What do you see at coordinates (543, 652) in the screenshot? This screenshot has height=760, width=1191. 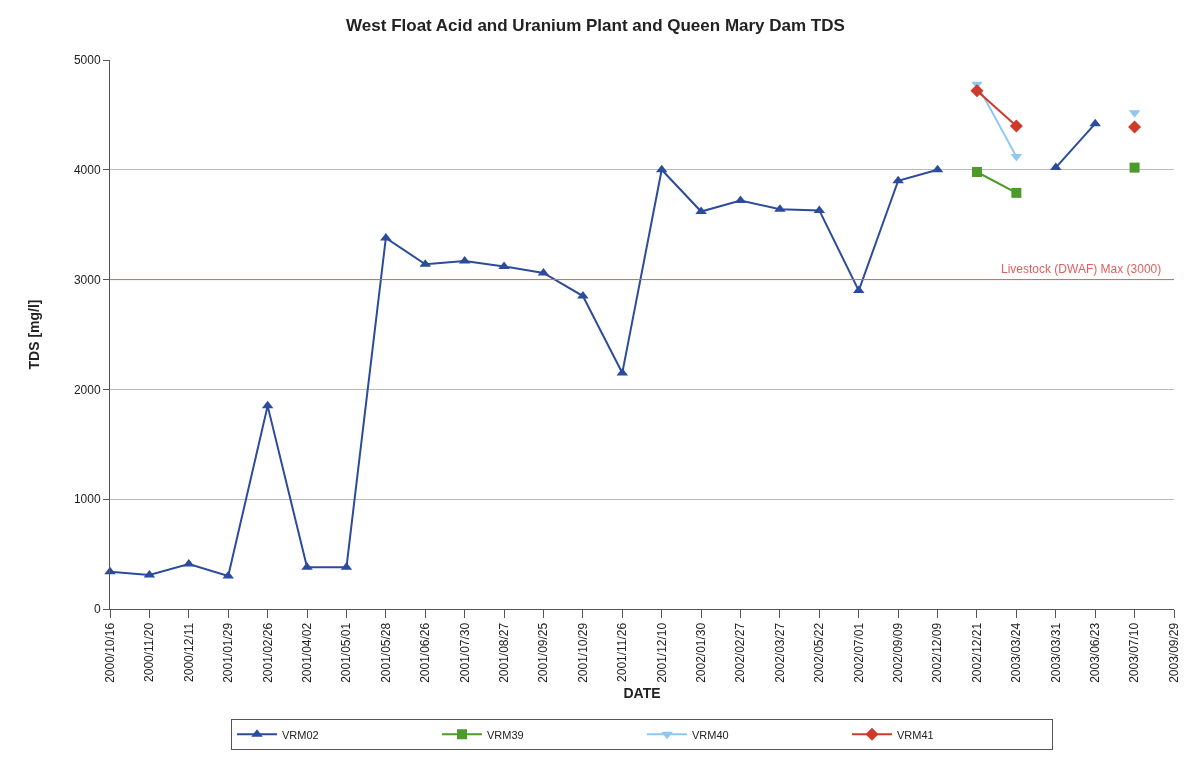 I see `x-tick-label: 2001/09/25` at bounding box center [543, 652].